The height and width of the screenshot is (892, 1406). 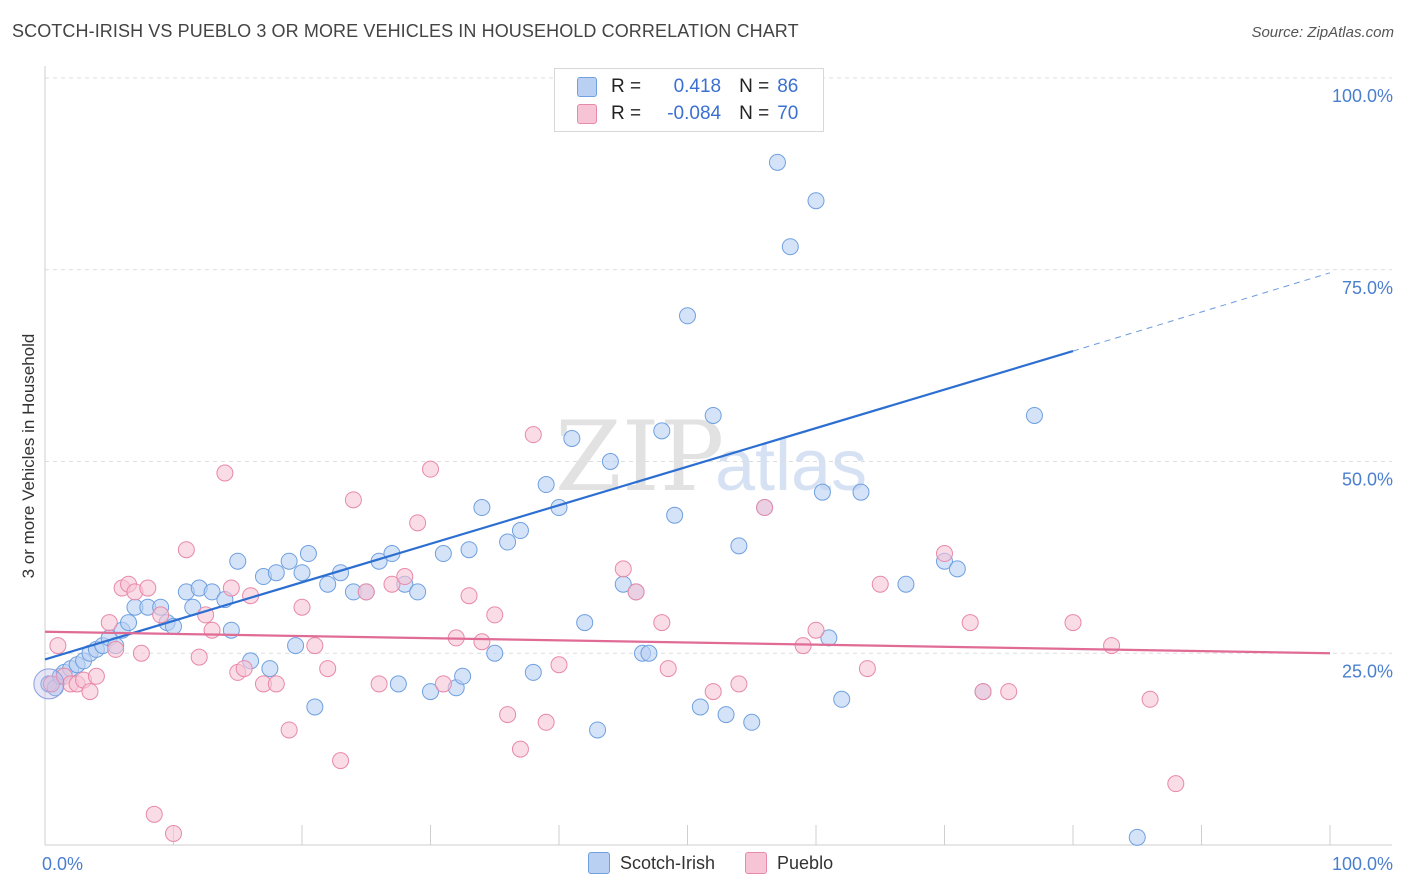 I want to click on x-tick-label: 0.0%, so click(x=62, y=864).